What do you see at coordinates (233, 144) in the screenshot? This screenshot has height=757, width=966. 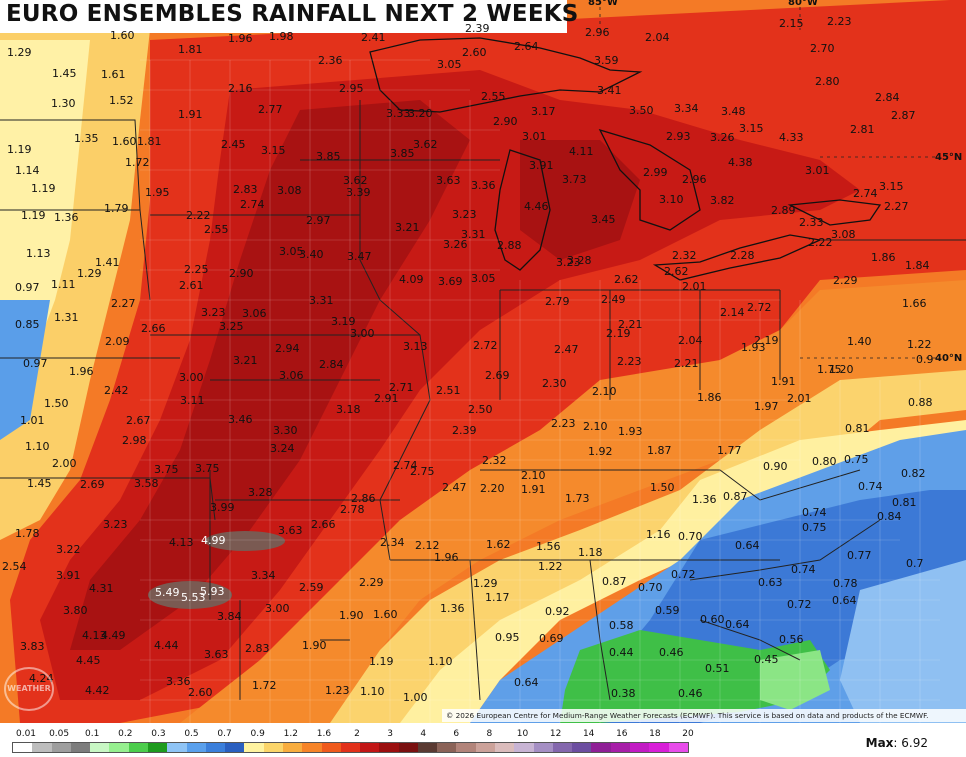 I see `rainfall-value: 2.45` at bounding box center [233, 144].